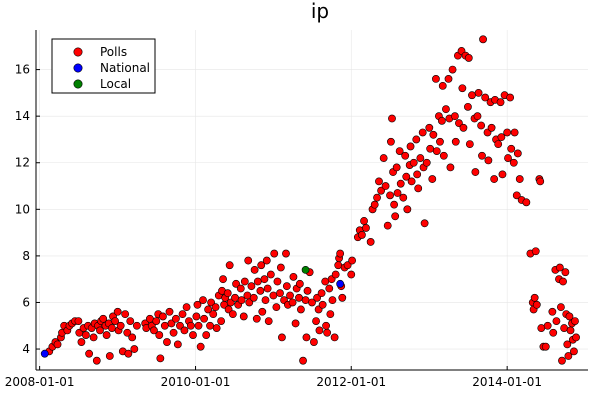 The image size is (600, 400). I want to click on chart-title: ip, so click(320, 11).